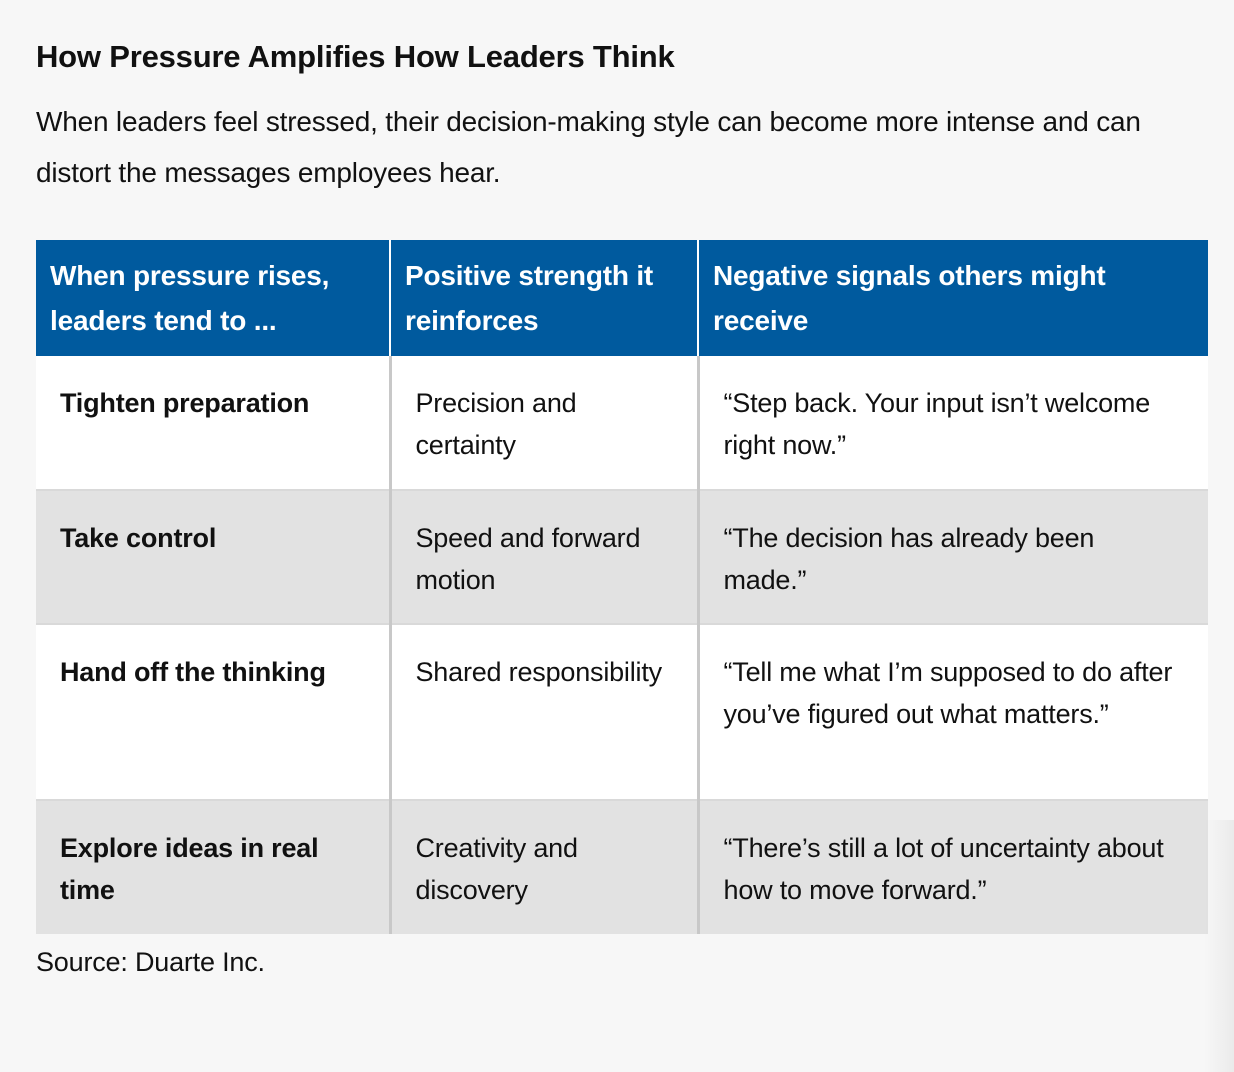  I want to click on behavior-cell: Explore ideas in real time, so click(214, 867).